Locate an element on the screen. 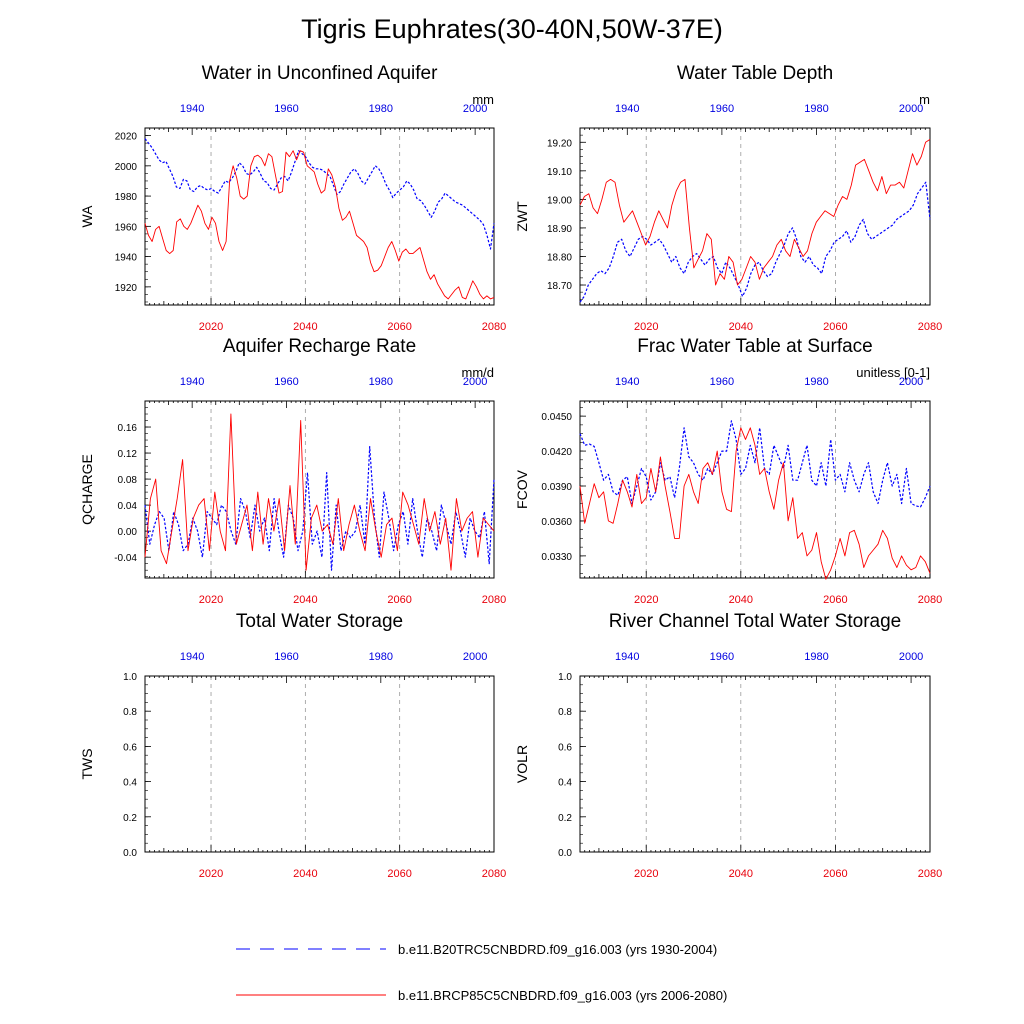  y-tick-label: 19.10 is located at coordinates (559, 172).